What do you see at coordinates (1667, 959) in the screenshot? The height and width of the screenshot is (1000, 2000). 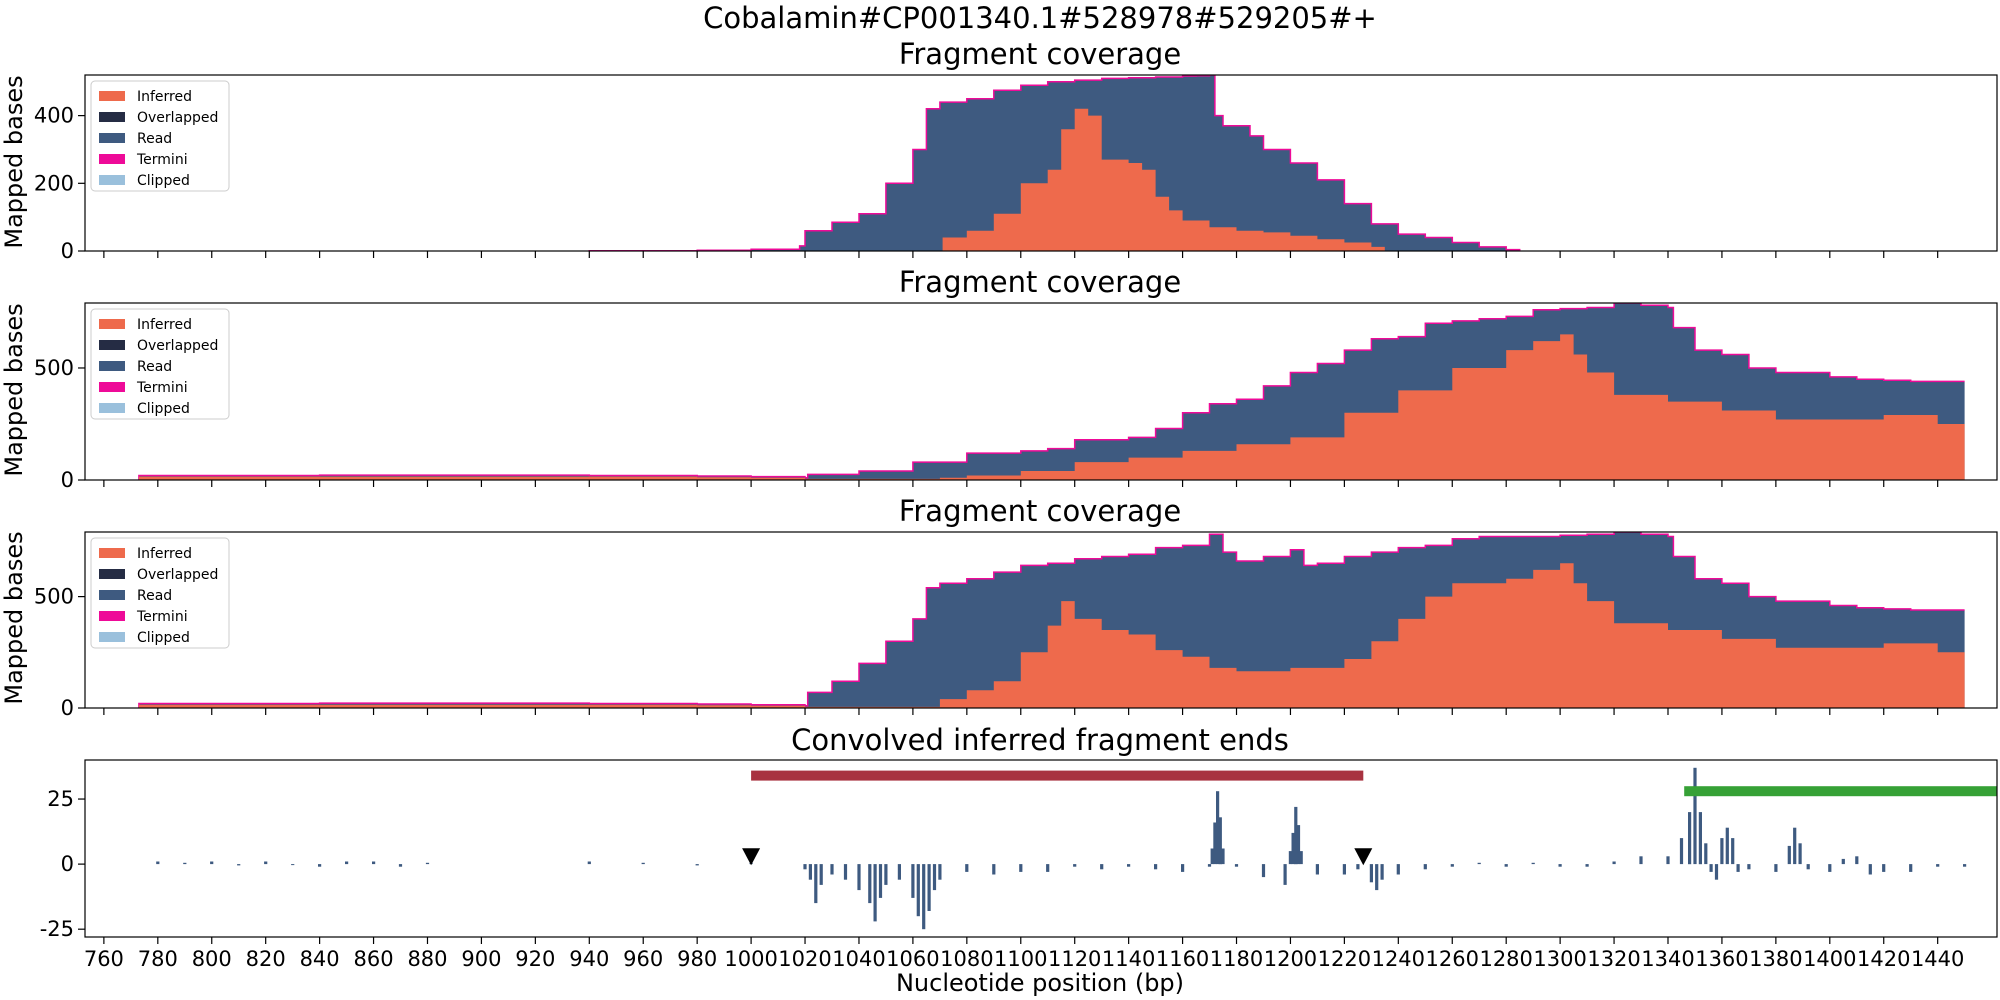 I see `x-tick-label: 1340` at bounding box center [1667, 959].